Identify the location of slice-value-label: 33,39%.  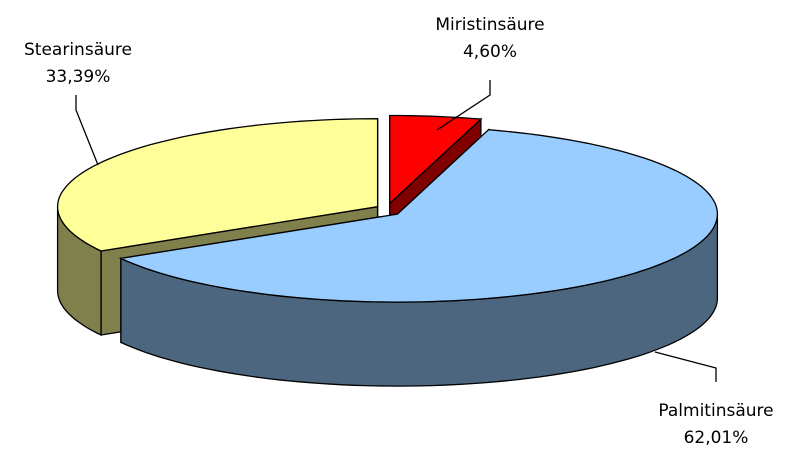
(78, 77).